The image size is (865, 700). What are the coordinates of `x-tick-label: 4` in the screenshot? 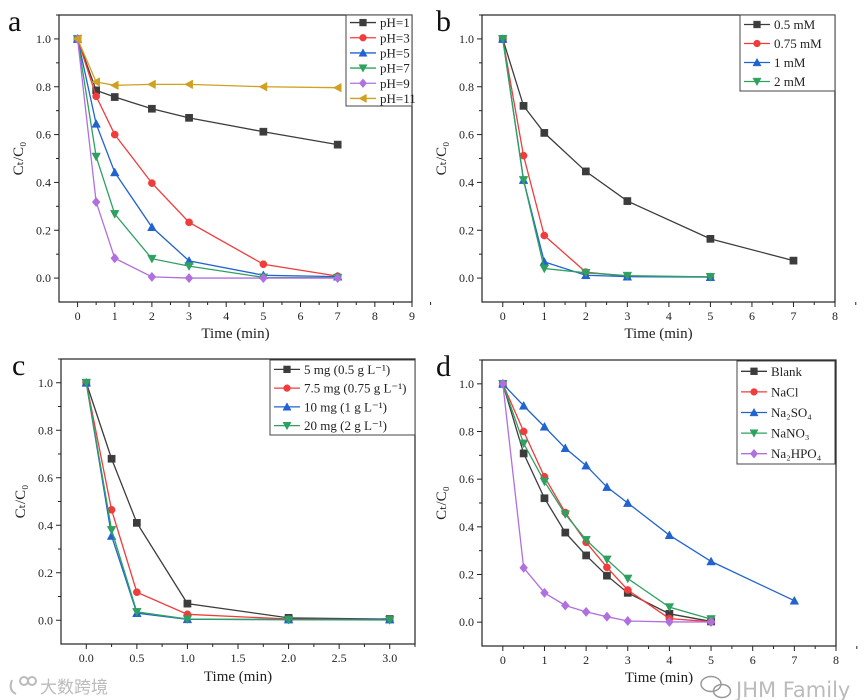 It's located at (226, 316).